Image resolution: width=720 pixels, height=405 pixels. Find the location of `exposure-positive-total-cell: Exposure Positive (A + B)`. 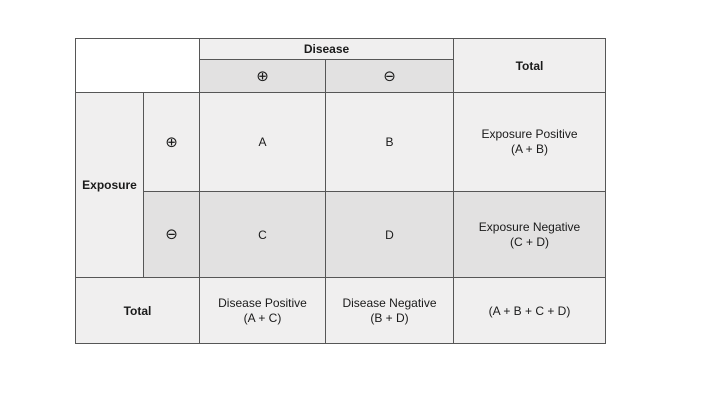

exposure-positive-total-cell: Exposure Positive (A + B) is located at coordinates (529, 142).